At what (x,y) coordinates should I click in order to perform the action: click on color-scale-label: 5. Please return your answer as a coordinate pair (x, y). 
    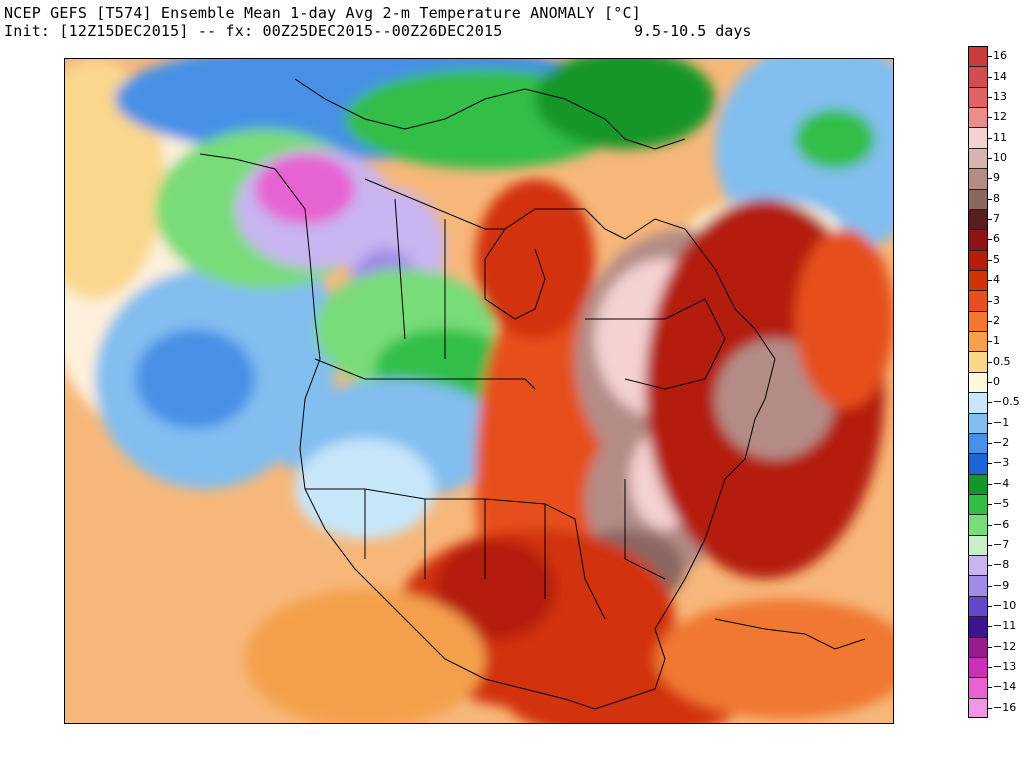
    Looking at the image, I should click on (996, 259).